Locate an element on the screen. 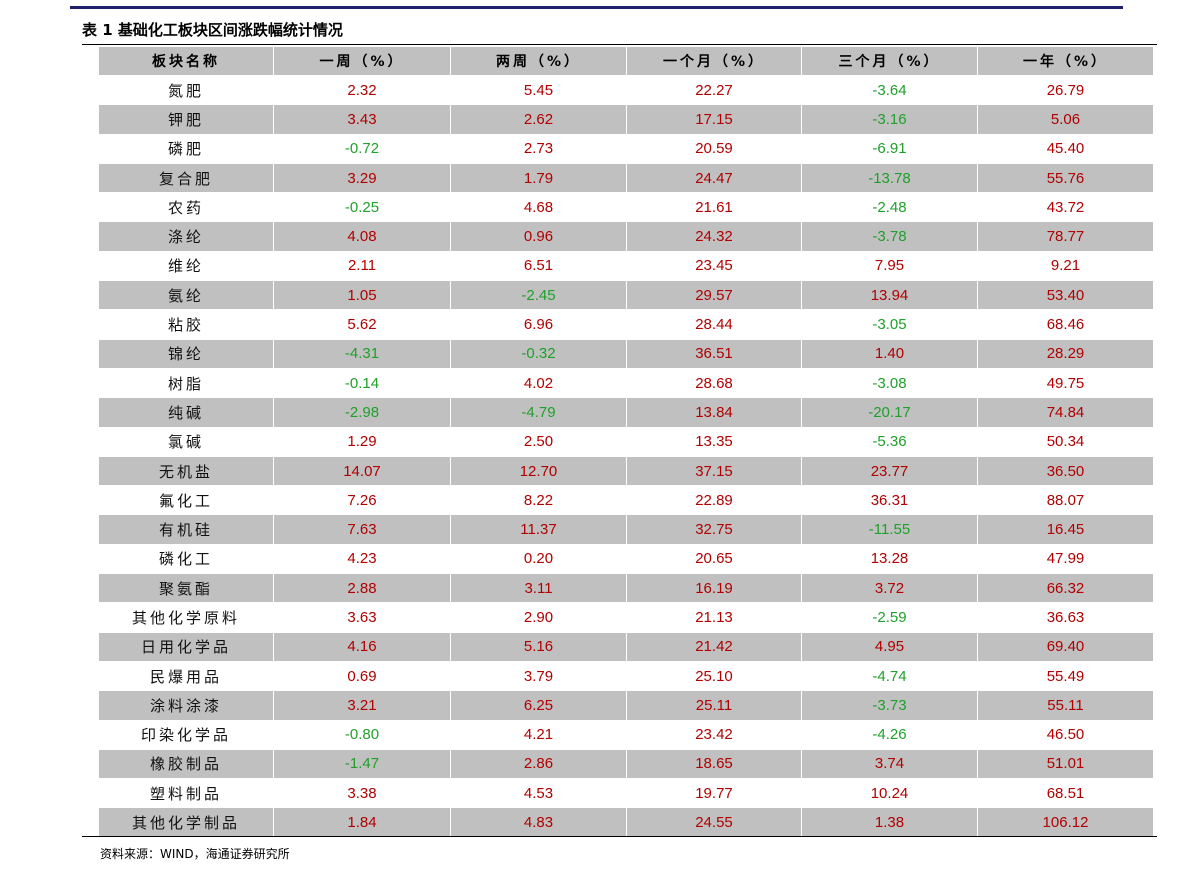  value-cell: 49.75 is located at coordinates (1065, 383).